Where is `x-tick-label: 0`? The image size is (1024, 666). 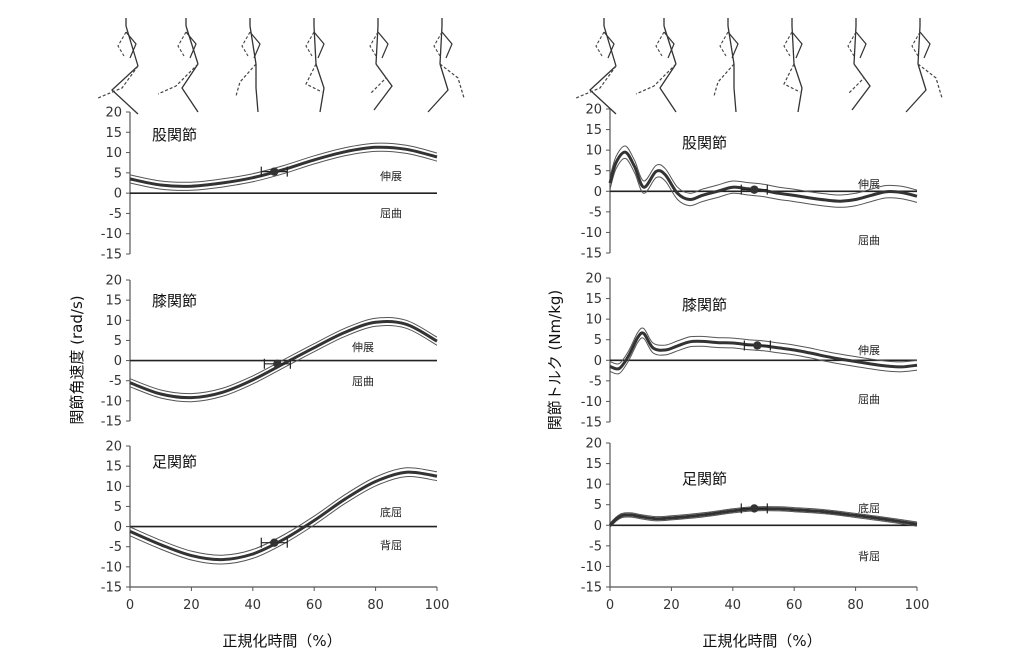 x-tick-label: 0 is located at coordinates (130, 605).